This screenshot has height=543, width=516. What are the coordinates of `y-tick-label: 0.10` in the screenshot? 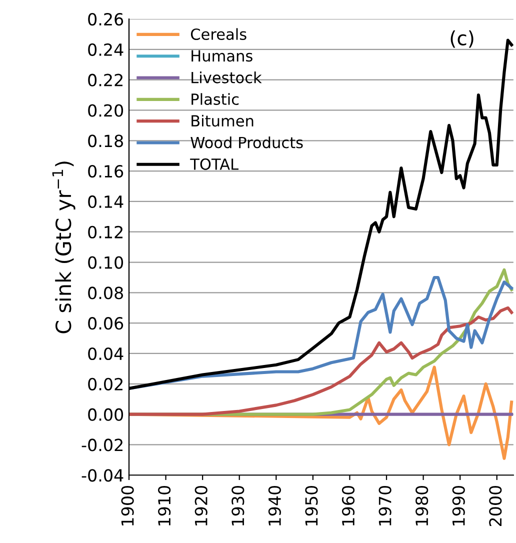 It's located at (106, 262).